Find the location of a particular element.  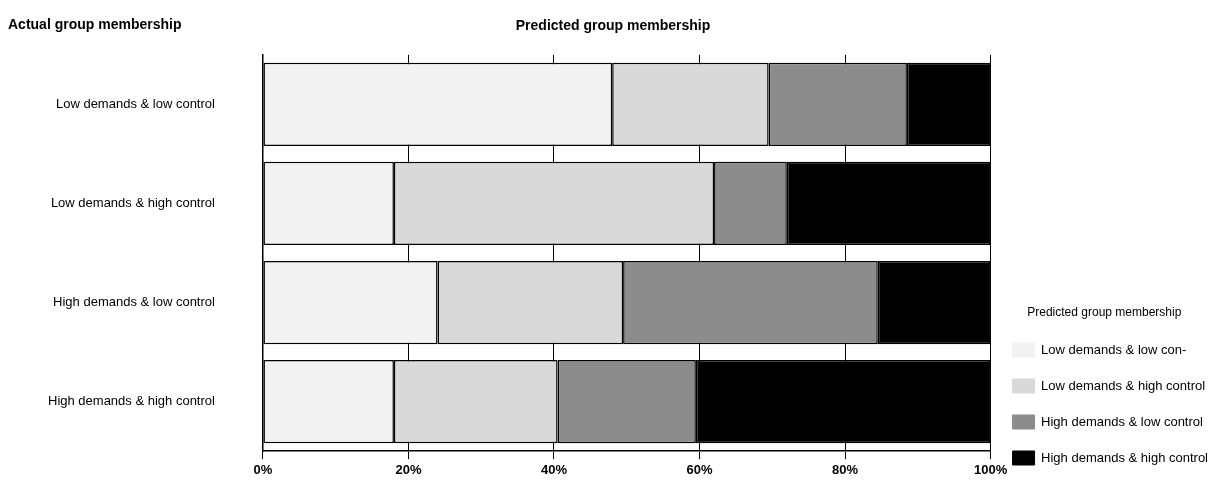

y-tick-label: Low demands & low control is located at coordinates (135, 103).